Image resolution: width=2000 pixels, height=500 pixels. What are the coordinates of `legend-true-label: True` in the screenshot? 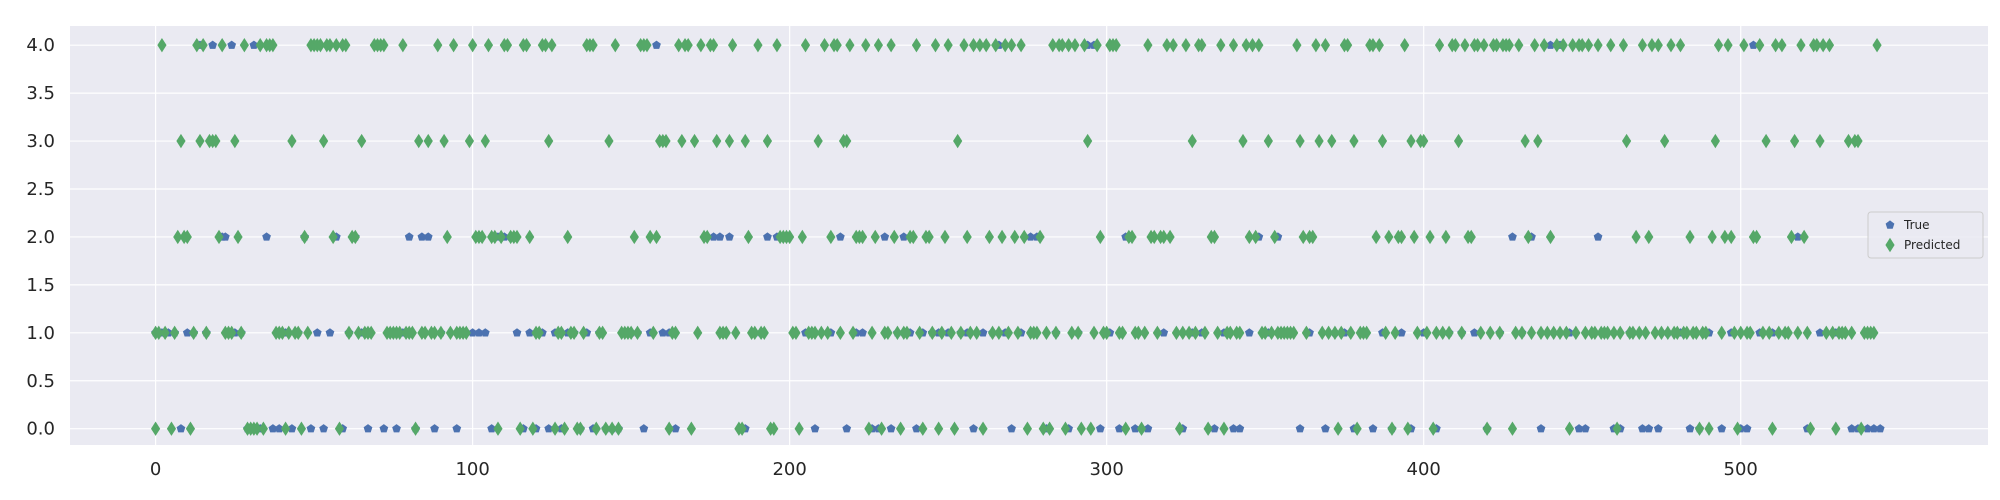 It's located at (1916, 225).